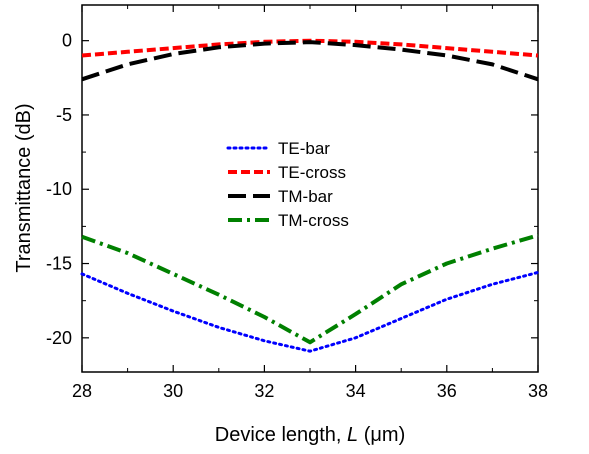 This screenshot has width=589, height=454. I want to click on x-tick-label: 38, so click(538, 391).